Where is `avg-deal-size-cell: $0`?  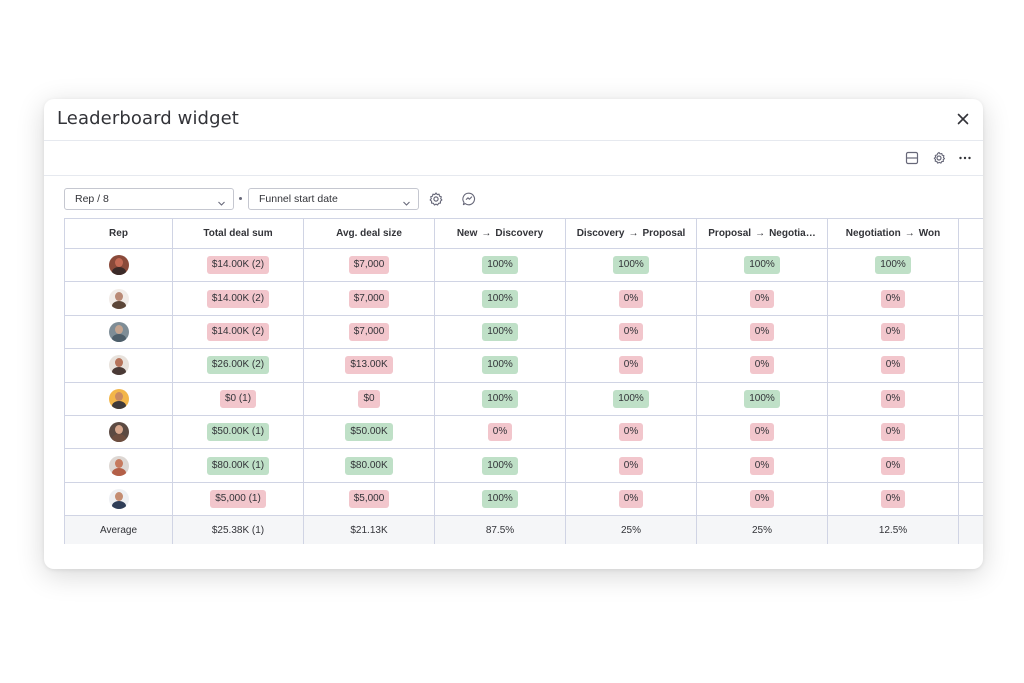
avg-deal-size-cell: $0 is located at coordinates (369, 398).